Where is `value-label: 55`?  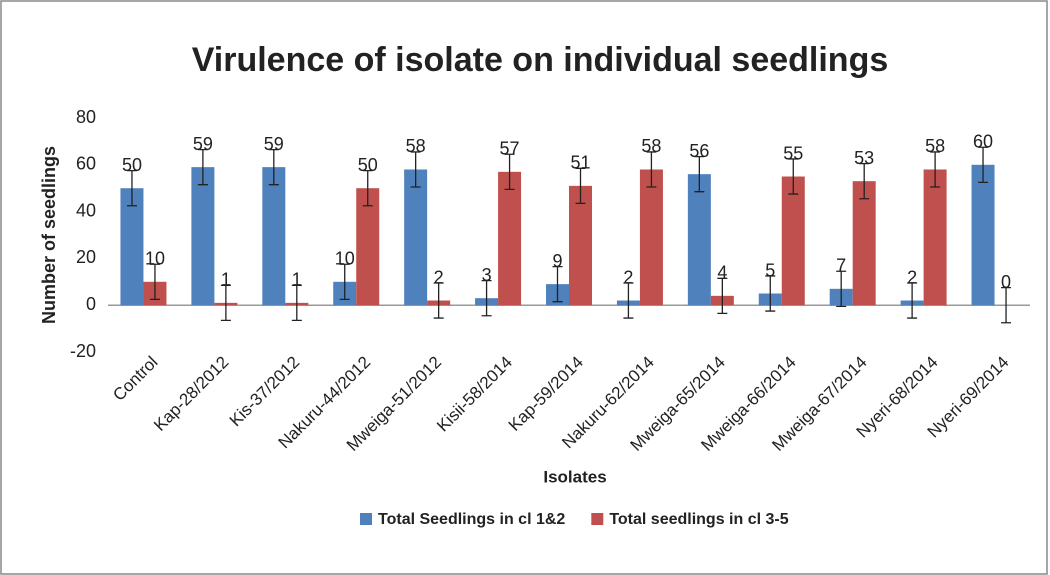
value-label: 55 is located at coordinates (793, 153).